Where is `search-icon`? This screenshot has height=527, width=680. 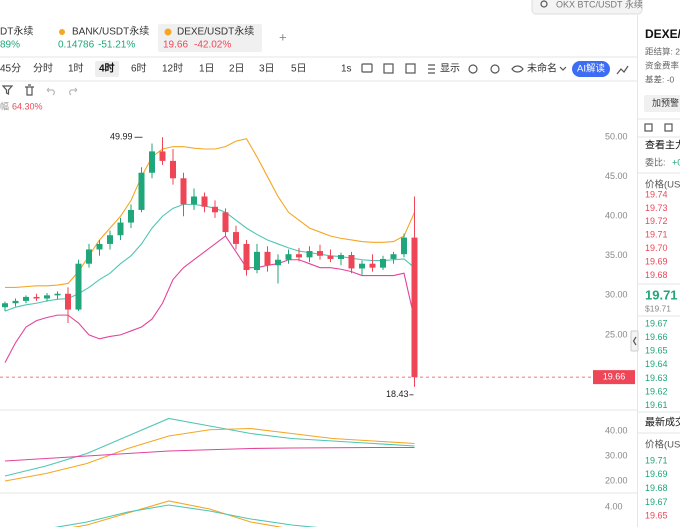
search-icon is located at coordinates (544, 4).